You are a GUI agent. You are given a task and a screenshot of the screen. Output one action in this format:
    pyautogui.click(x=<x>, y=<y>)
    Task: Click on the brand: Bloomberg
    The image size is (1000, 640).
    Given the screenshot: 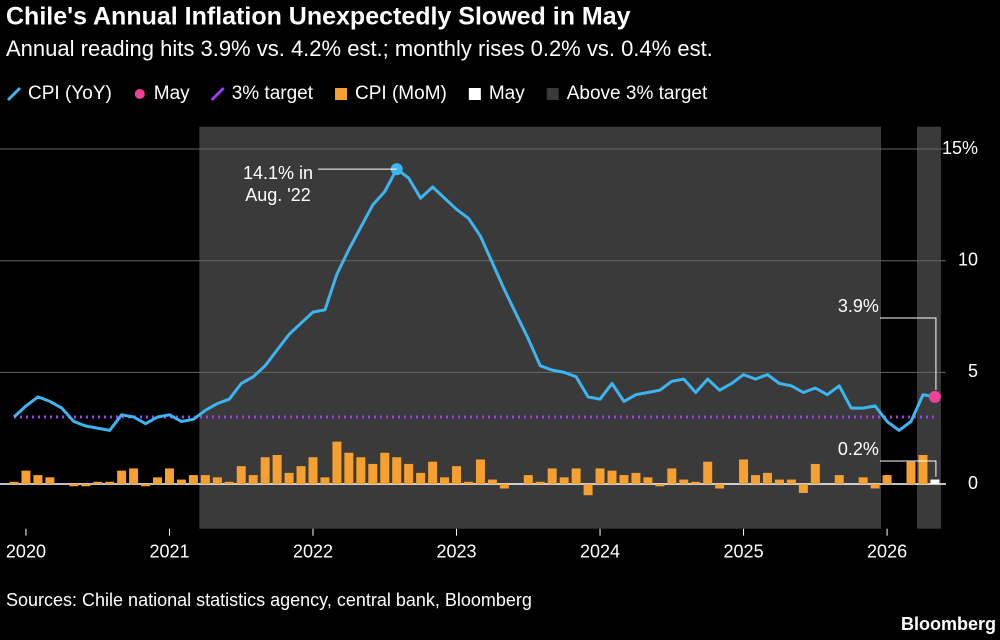 What is the action you would take?
    pyautogui.click(x=948, y=624)
    